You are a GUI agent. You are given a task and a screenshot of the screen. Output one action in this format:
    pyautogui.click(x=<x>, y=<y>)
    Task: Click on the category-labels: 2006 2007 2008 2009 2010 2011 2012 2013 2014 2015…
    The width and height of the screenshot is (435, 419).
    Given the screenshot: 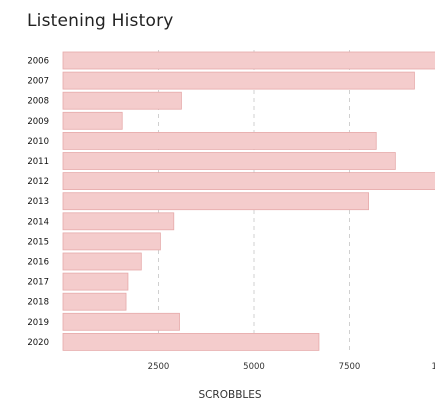 What is the action you would take?
    pyautogui.click(x=38, y=202)
    